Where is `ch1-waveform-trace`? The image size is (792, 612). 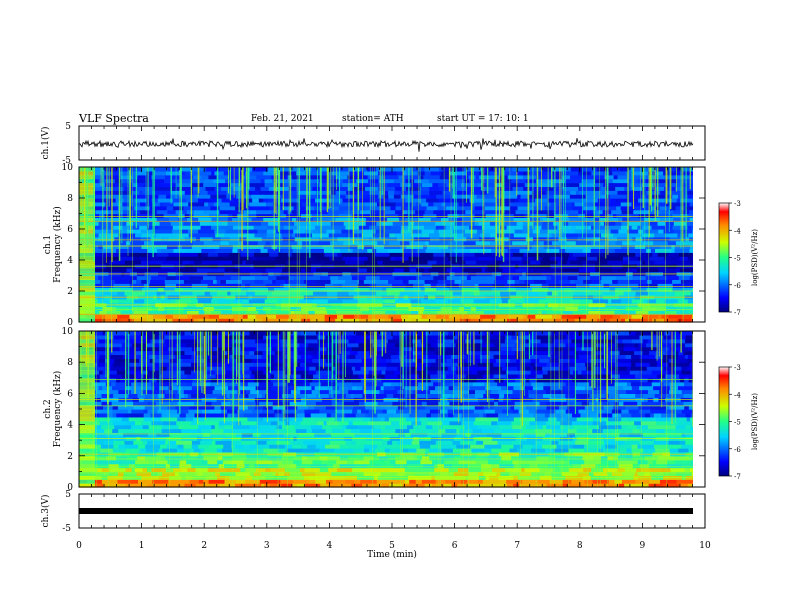 ch1-waveform-trace is located at coordinates (386, 145).